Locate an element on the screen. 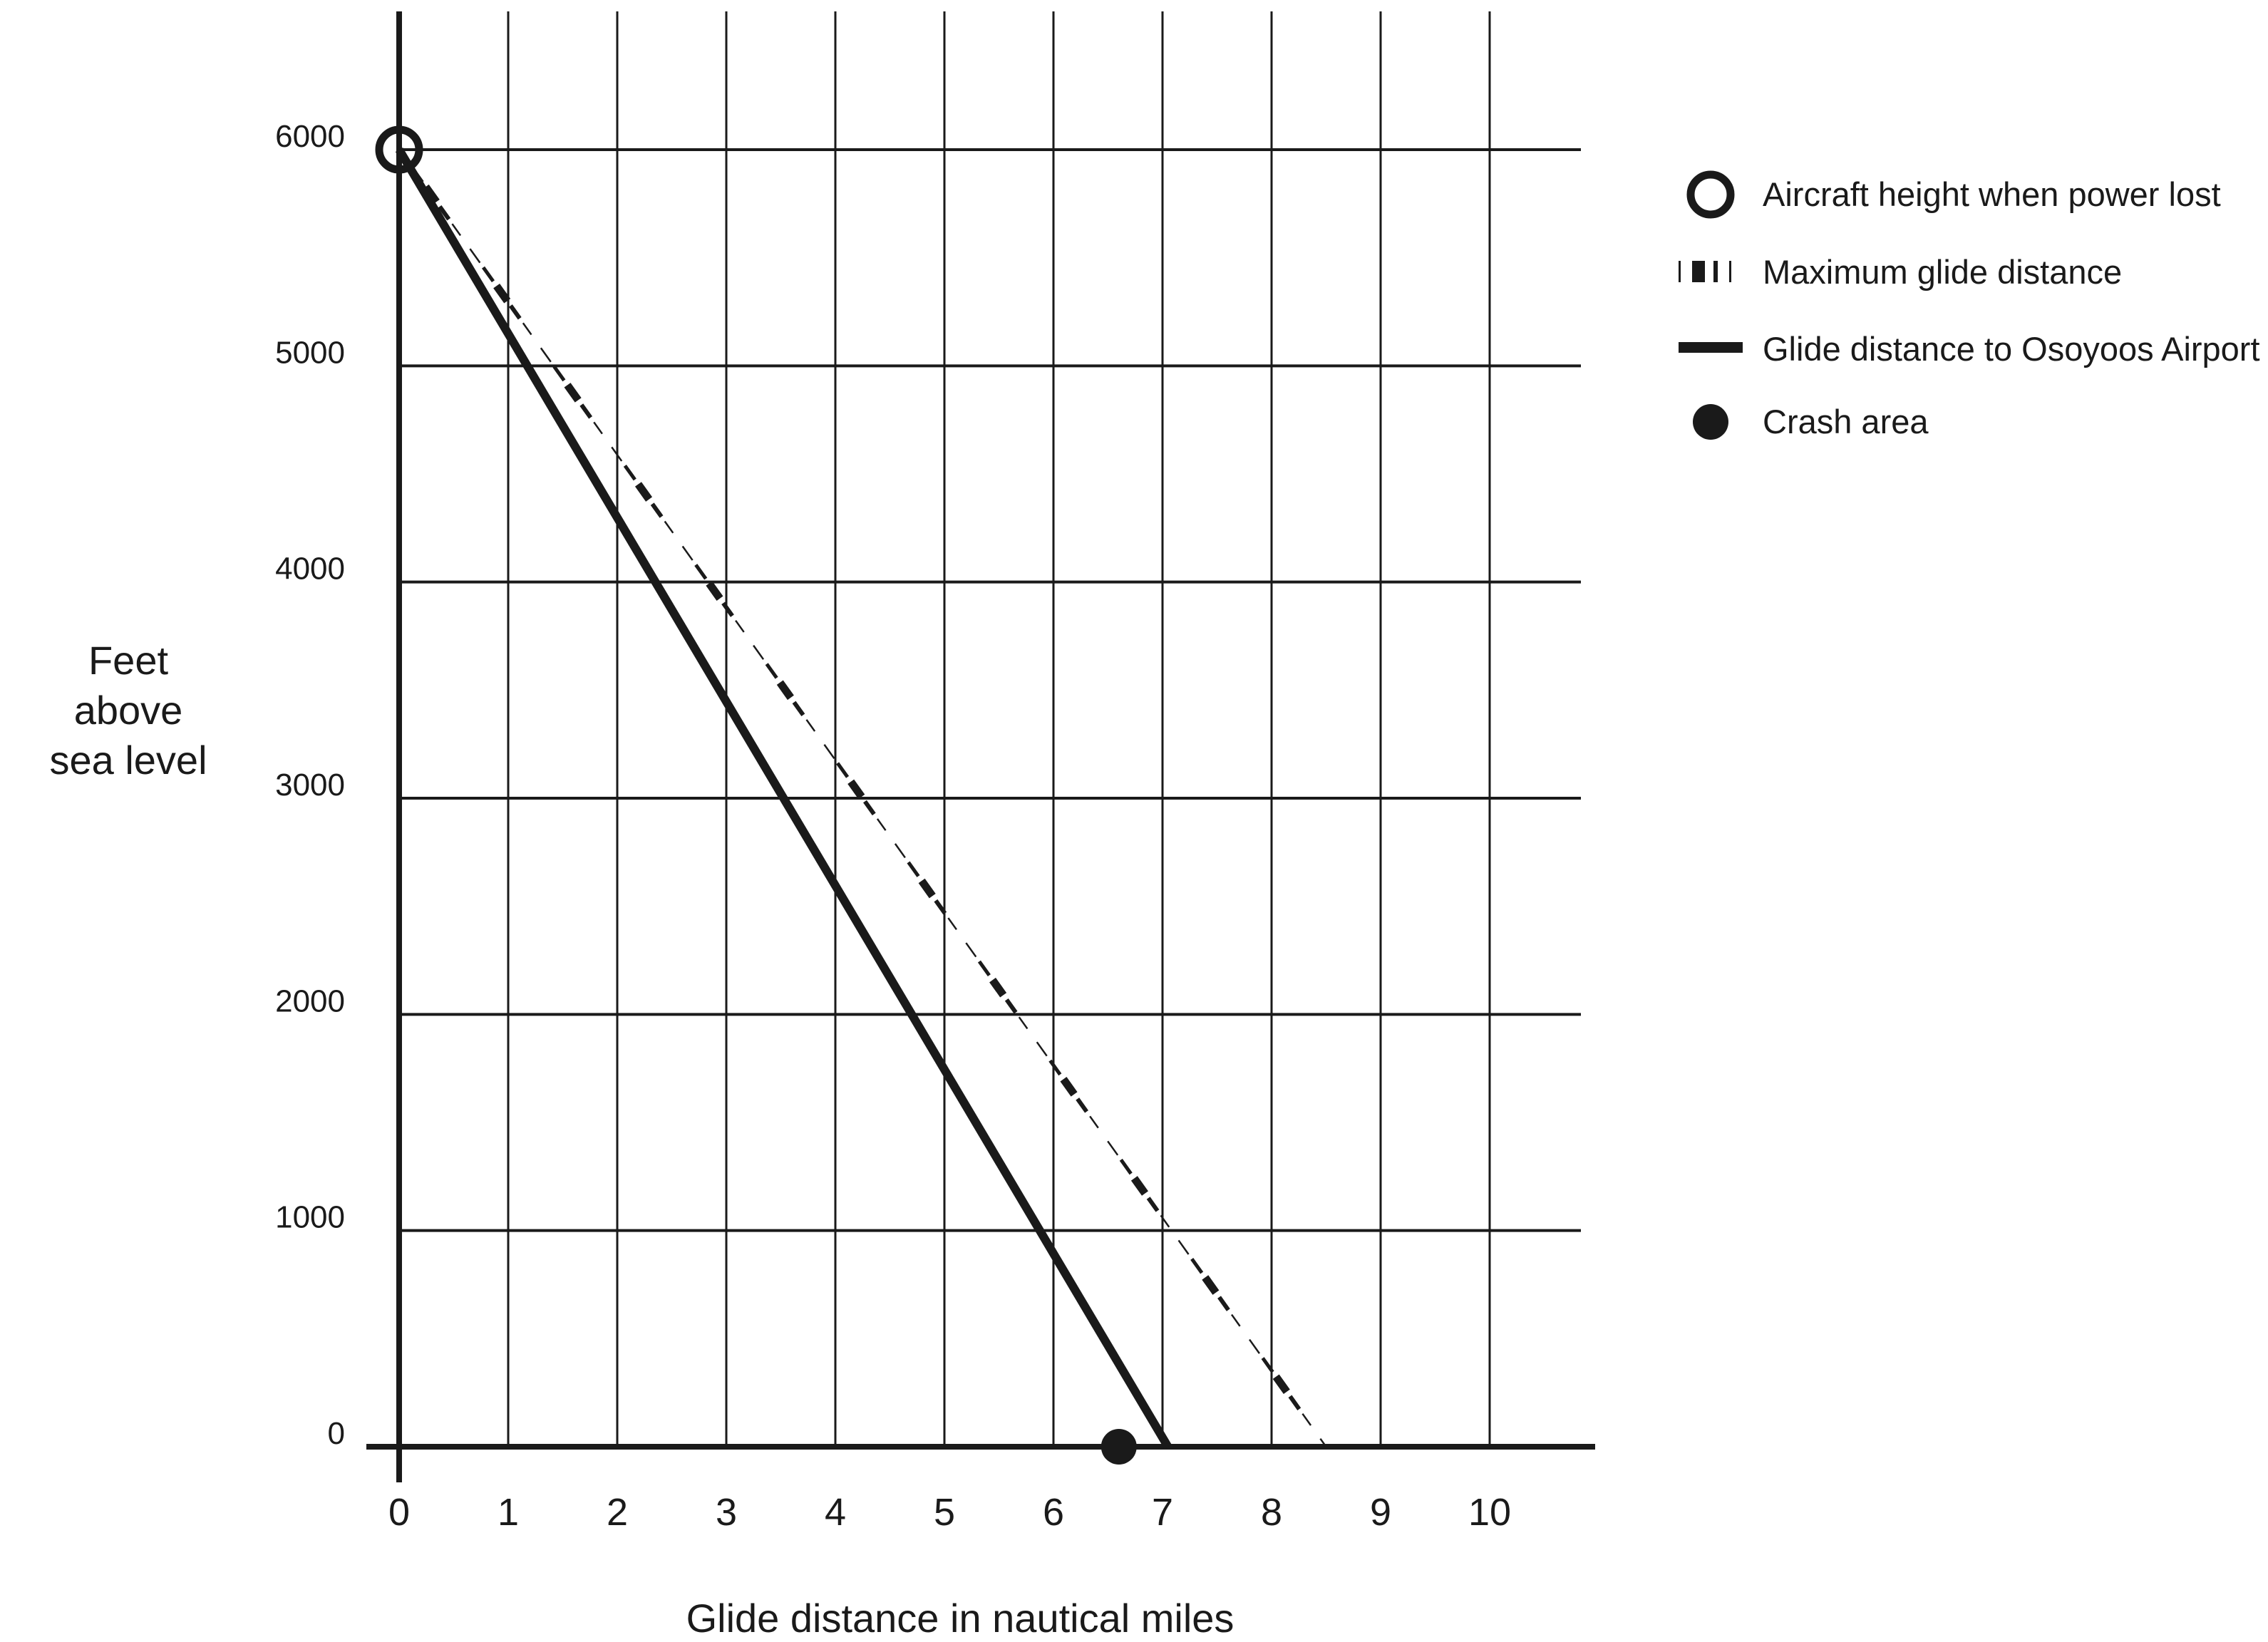 This screenshot has width=2268, height=1642. y-tick-label: 0 is located at coordinates (336, 1433).